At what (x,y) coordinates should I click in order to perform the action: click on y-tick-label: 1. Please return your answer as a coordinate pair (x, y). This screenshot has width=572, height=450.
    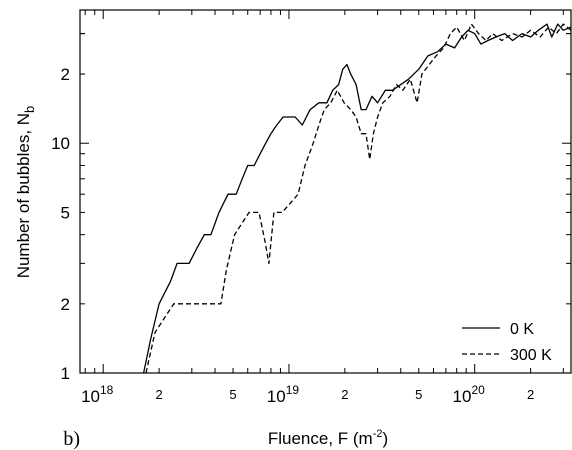
    Looking at the image, I should click on (65, 373).